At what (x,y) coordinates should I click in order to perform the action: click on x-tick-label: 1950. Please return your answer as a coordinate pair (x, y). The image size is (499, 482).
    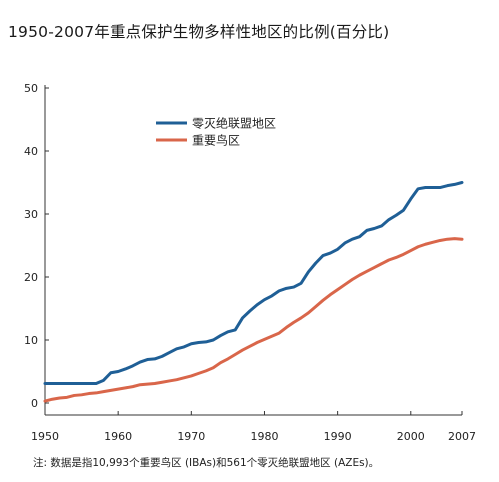
    Looking at the image, I should click on (45, 436).